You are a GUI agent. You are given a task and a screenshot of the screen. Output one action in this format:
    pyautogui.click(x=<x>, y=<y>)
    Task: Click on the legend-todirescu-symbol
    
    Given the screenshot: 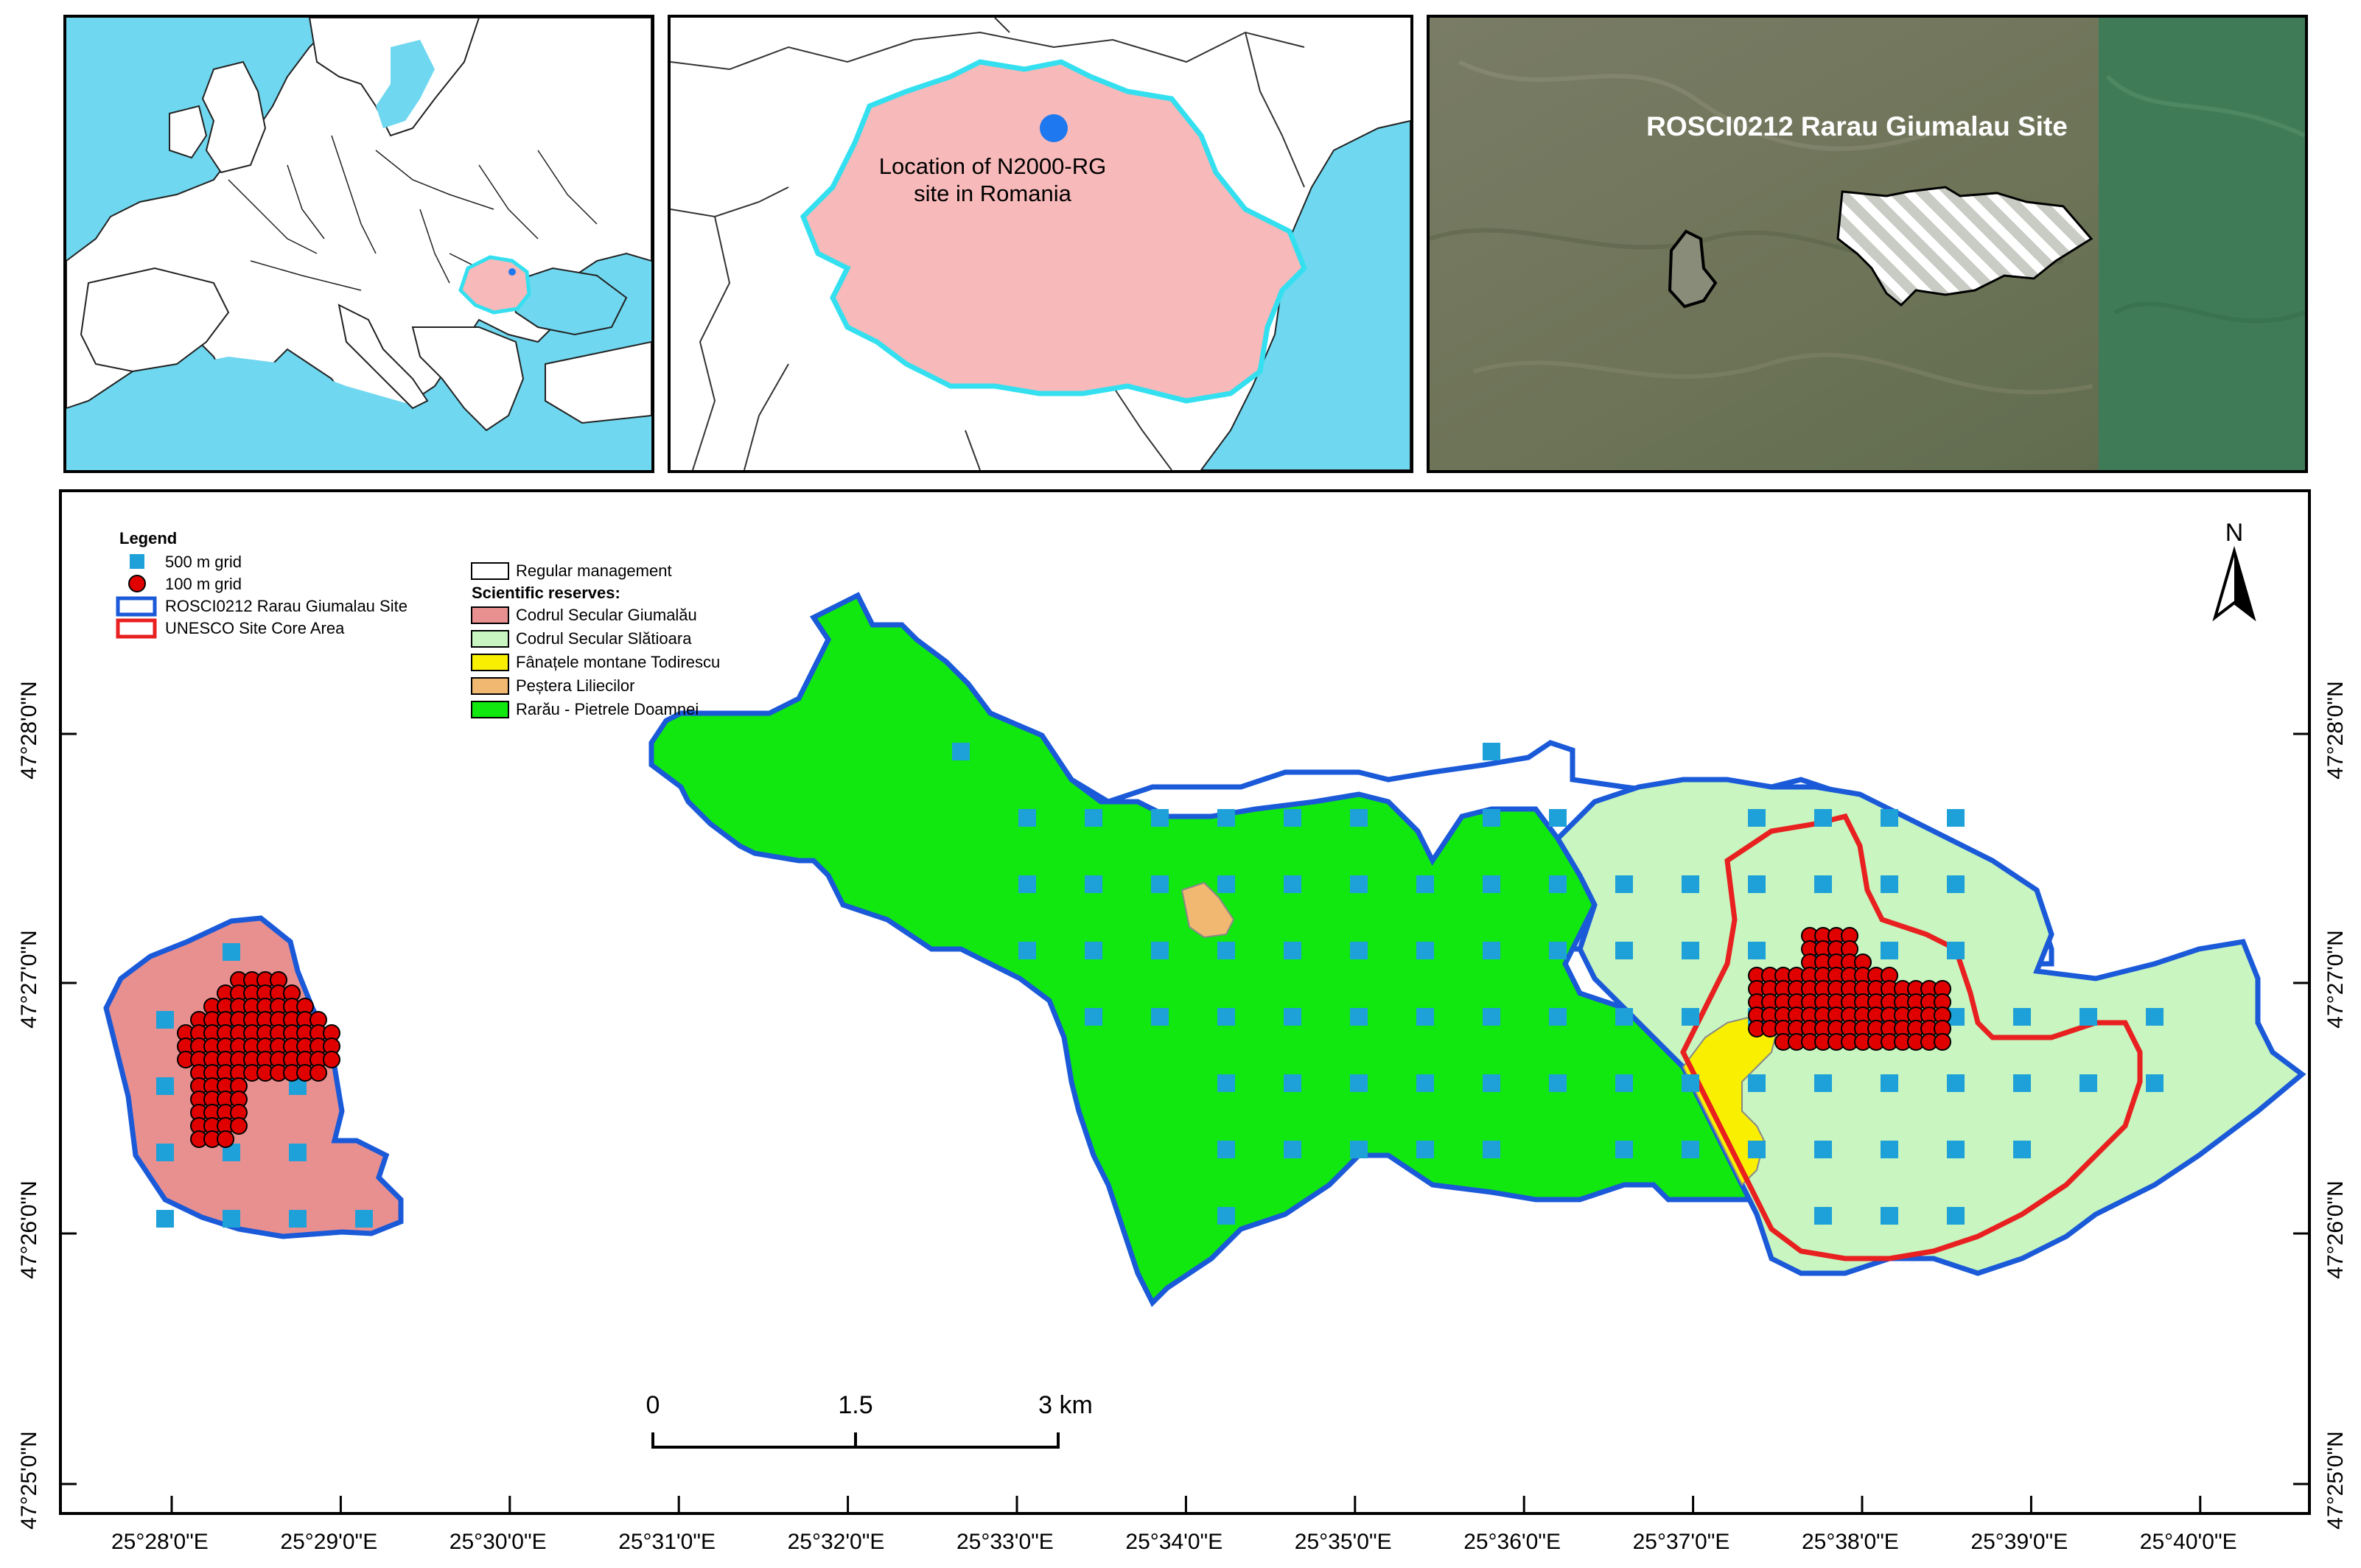 What is the action you would take?
    pyautogui.click(x=490, y=662)
    